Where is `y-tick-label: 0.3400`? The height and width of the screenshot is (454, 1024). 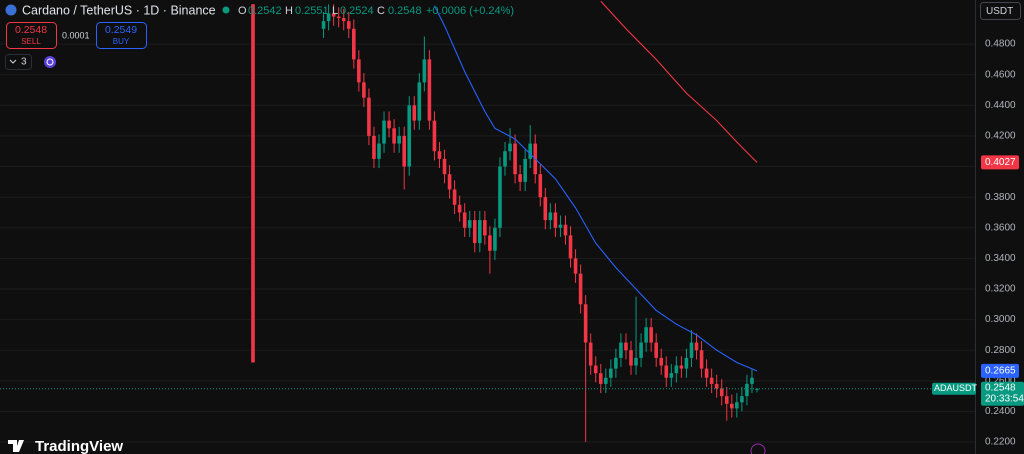
y-tick-label: 0.3400 is located at coordinates (1000, 258).